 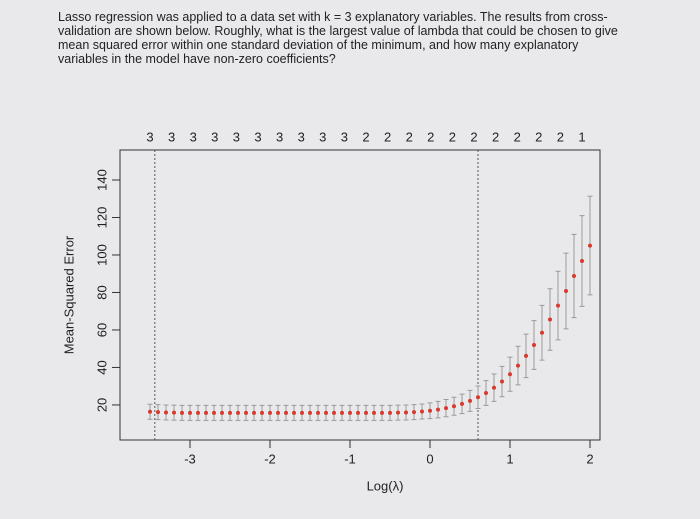 I want to click on y-tick-label: 80, so click(x=101, y=292).